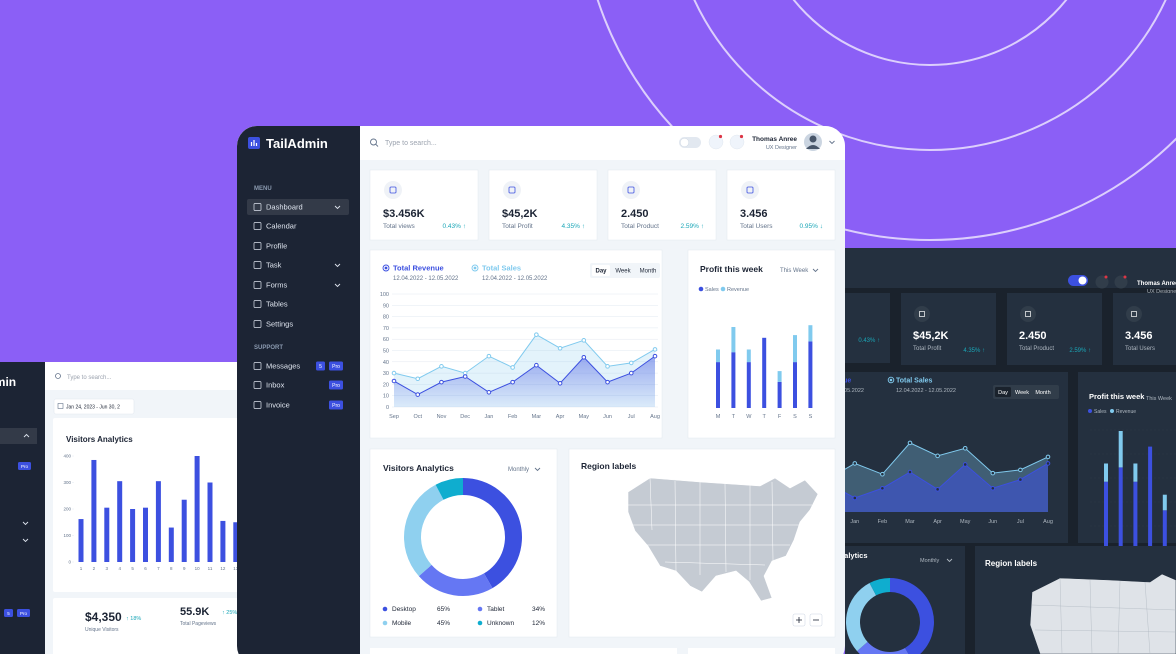 This screenshot has width=1176, height=654. I want to click on menu-active, so click(298, 207).